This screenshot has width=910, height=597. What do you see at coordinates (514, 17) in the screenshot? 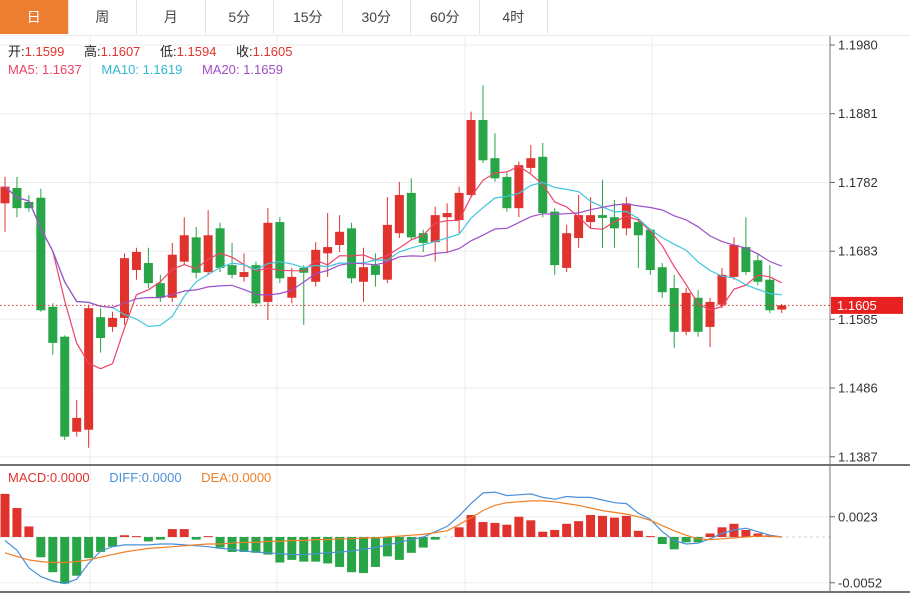
I see `tab-4hour: 4时` at bounding box center [514, 17].